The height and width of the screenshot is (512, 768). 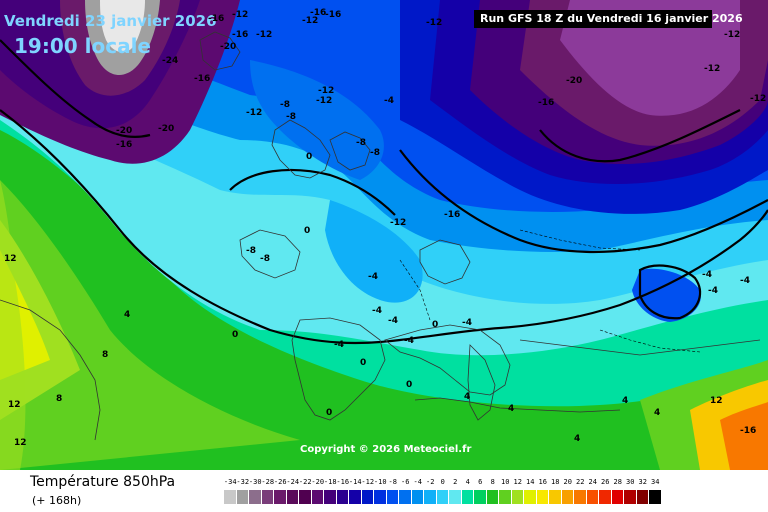 What do you see at coordinates (567, 482) in the screenshot?
I see `scale-tick-label: 20` at bounding box center [567, 482].